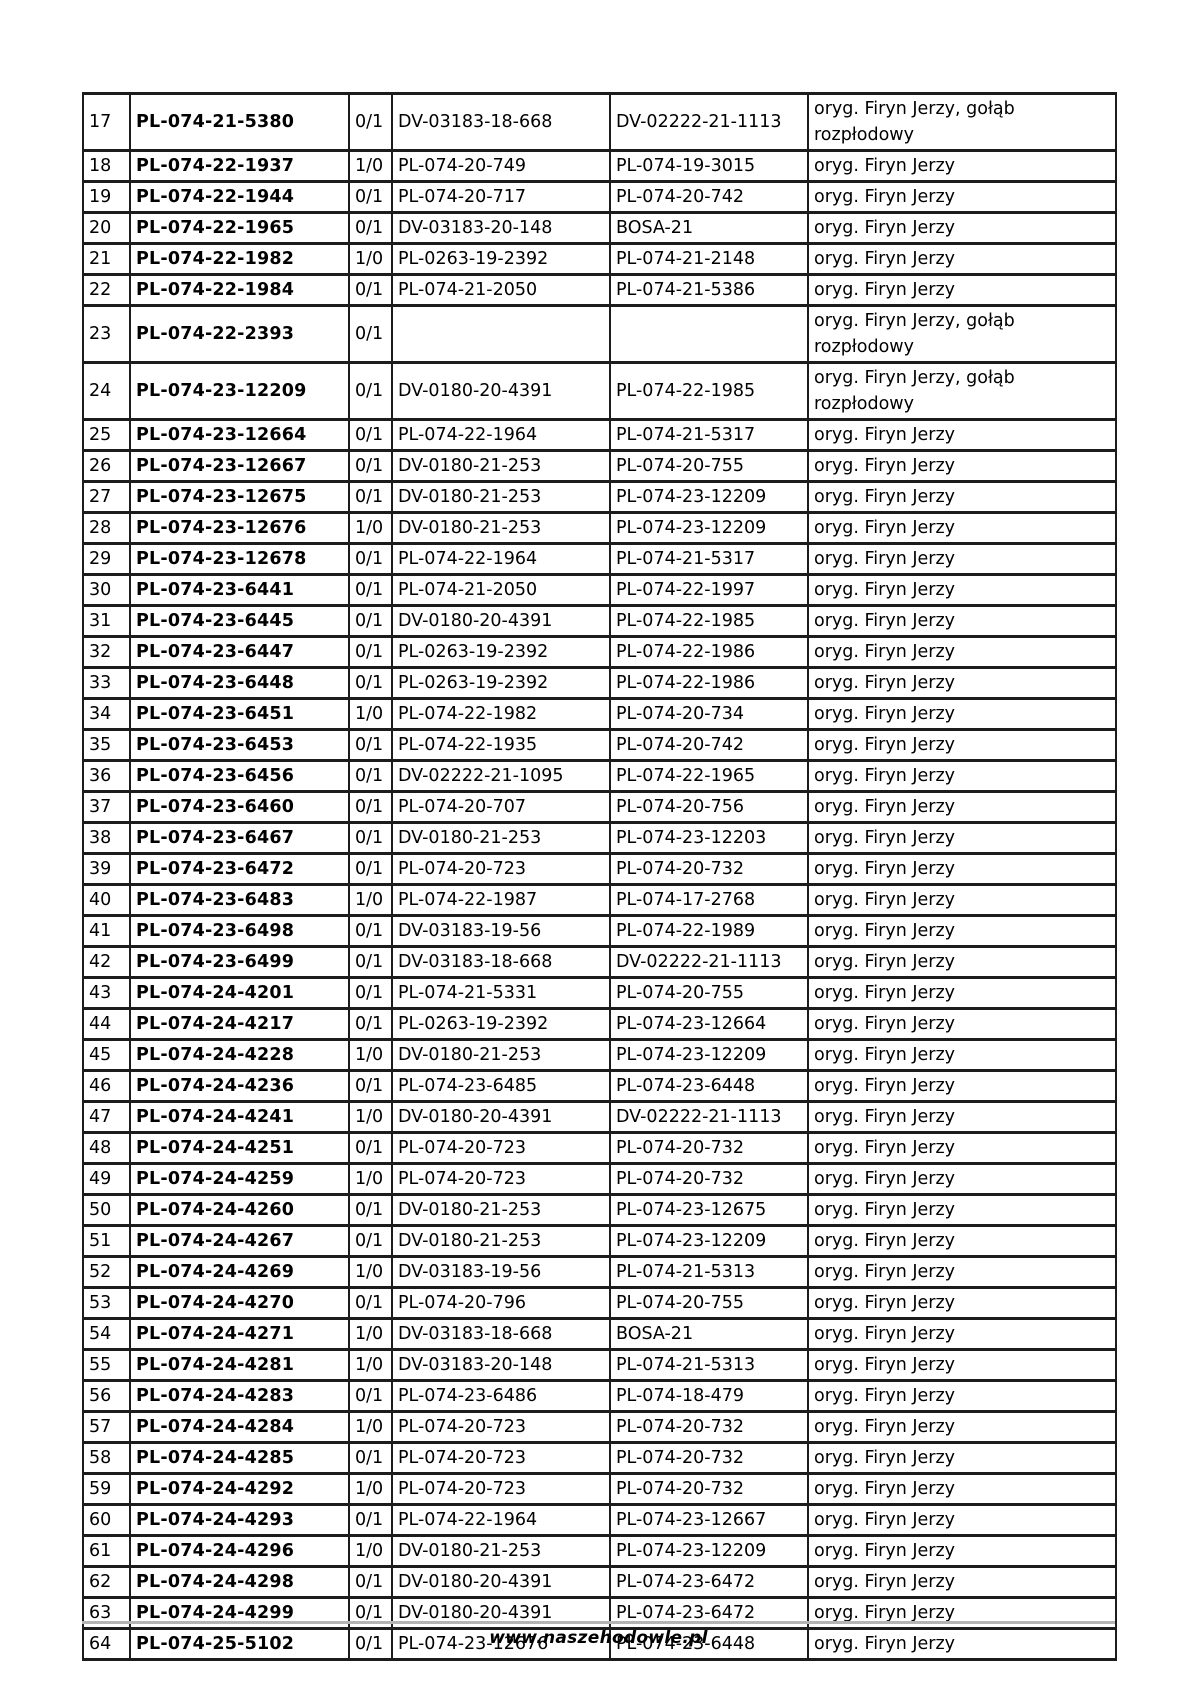  What do you see at coordinates (106, 435) in the screenshot?
I see `cell-row-number: 25` at bounding box center [106, 435].